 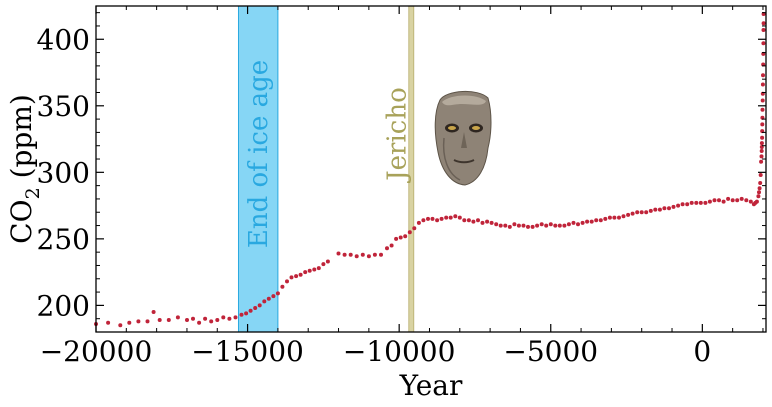 What do you see at coordinates (63, 305) in the screenshot?
I see `y-tick-label: 200` at bounding box center [63, 305].